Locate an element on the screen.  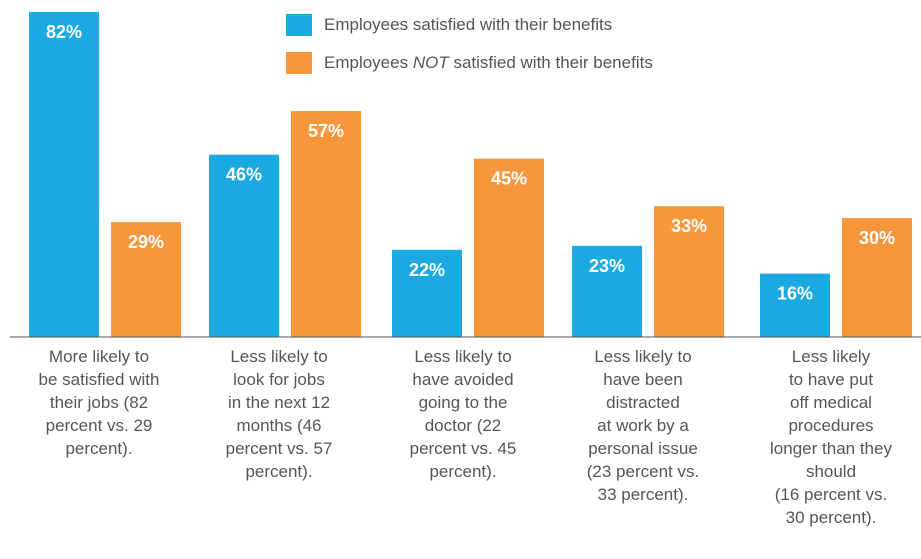
legend-label-satisfied: Employees satisfied with their benefits is located at coordinates (468, 24).